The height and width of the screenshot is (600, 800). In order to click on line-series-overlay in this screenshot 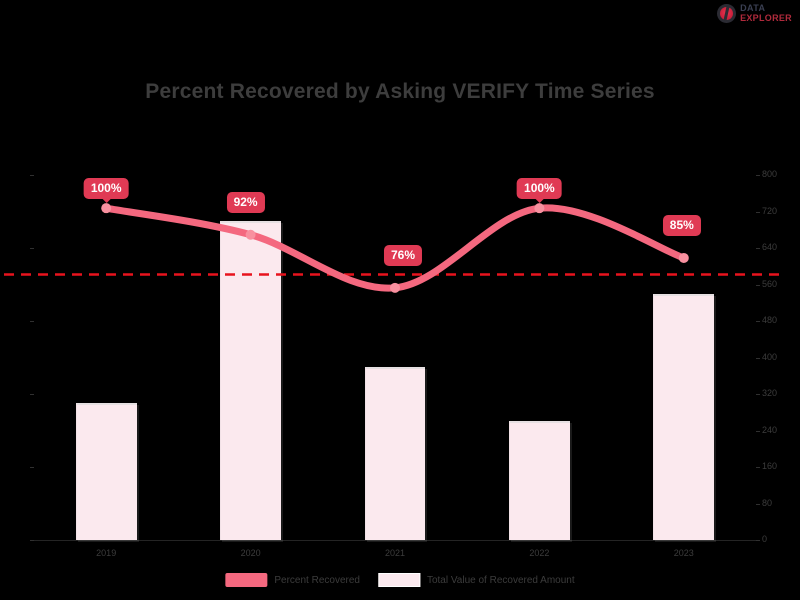, I will do `click(395, 248)`.